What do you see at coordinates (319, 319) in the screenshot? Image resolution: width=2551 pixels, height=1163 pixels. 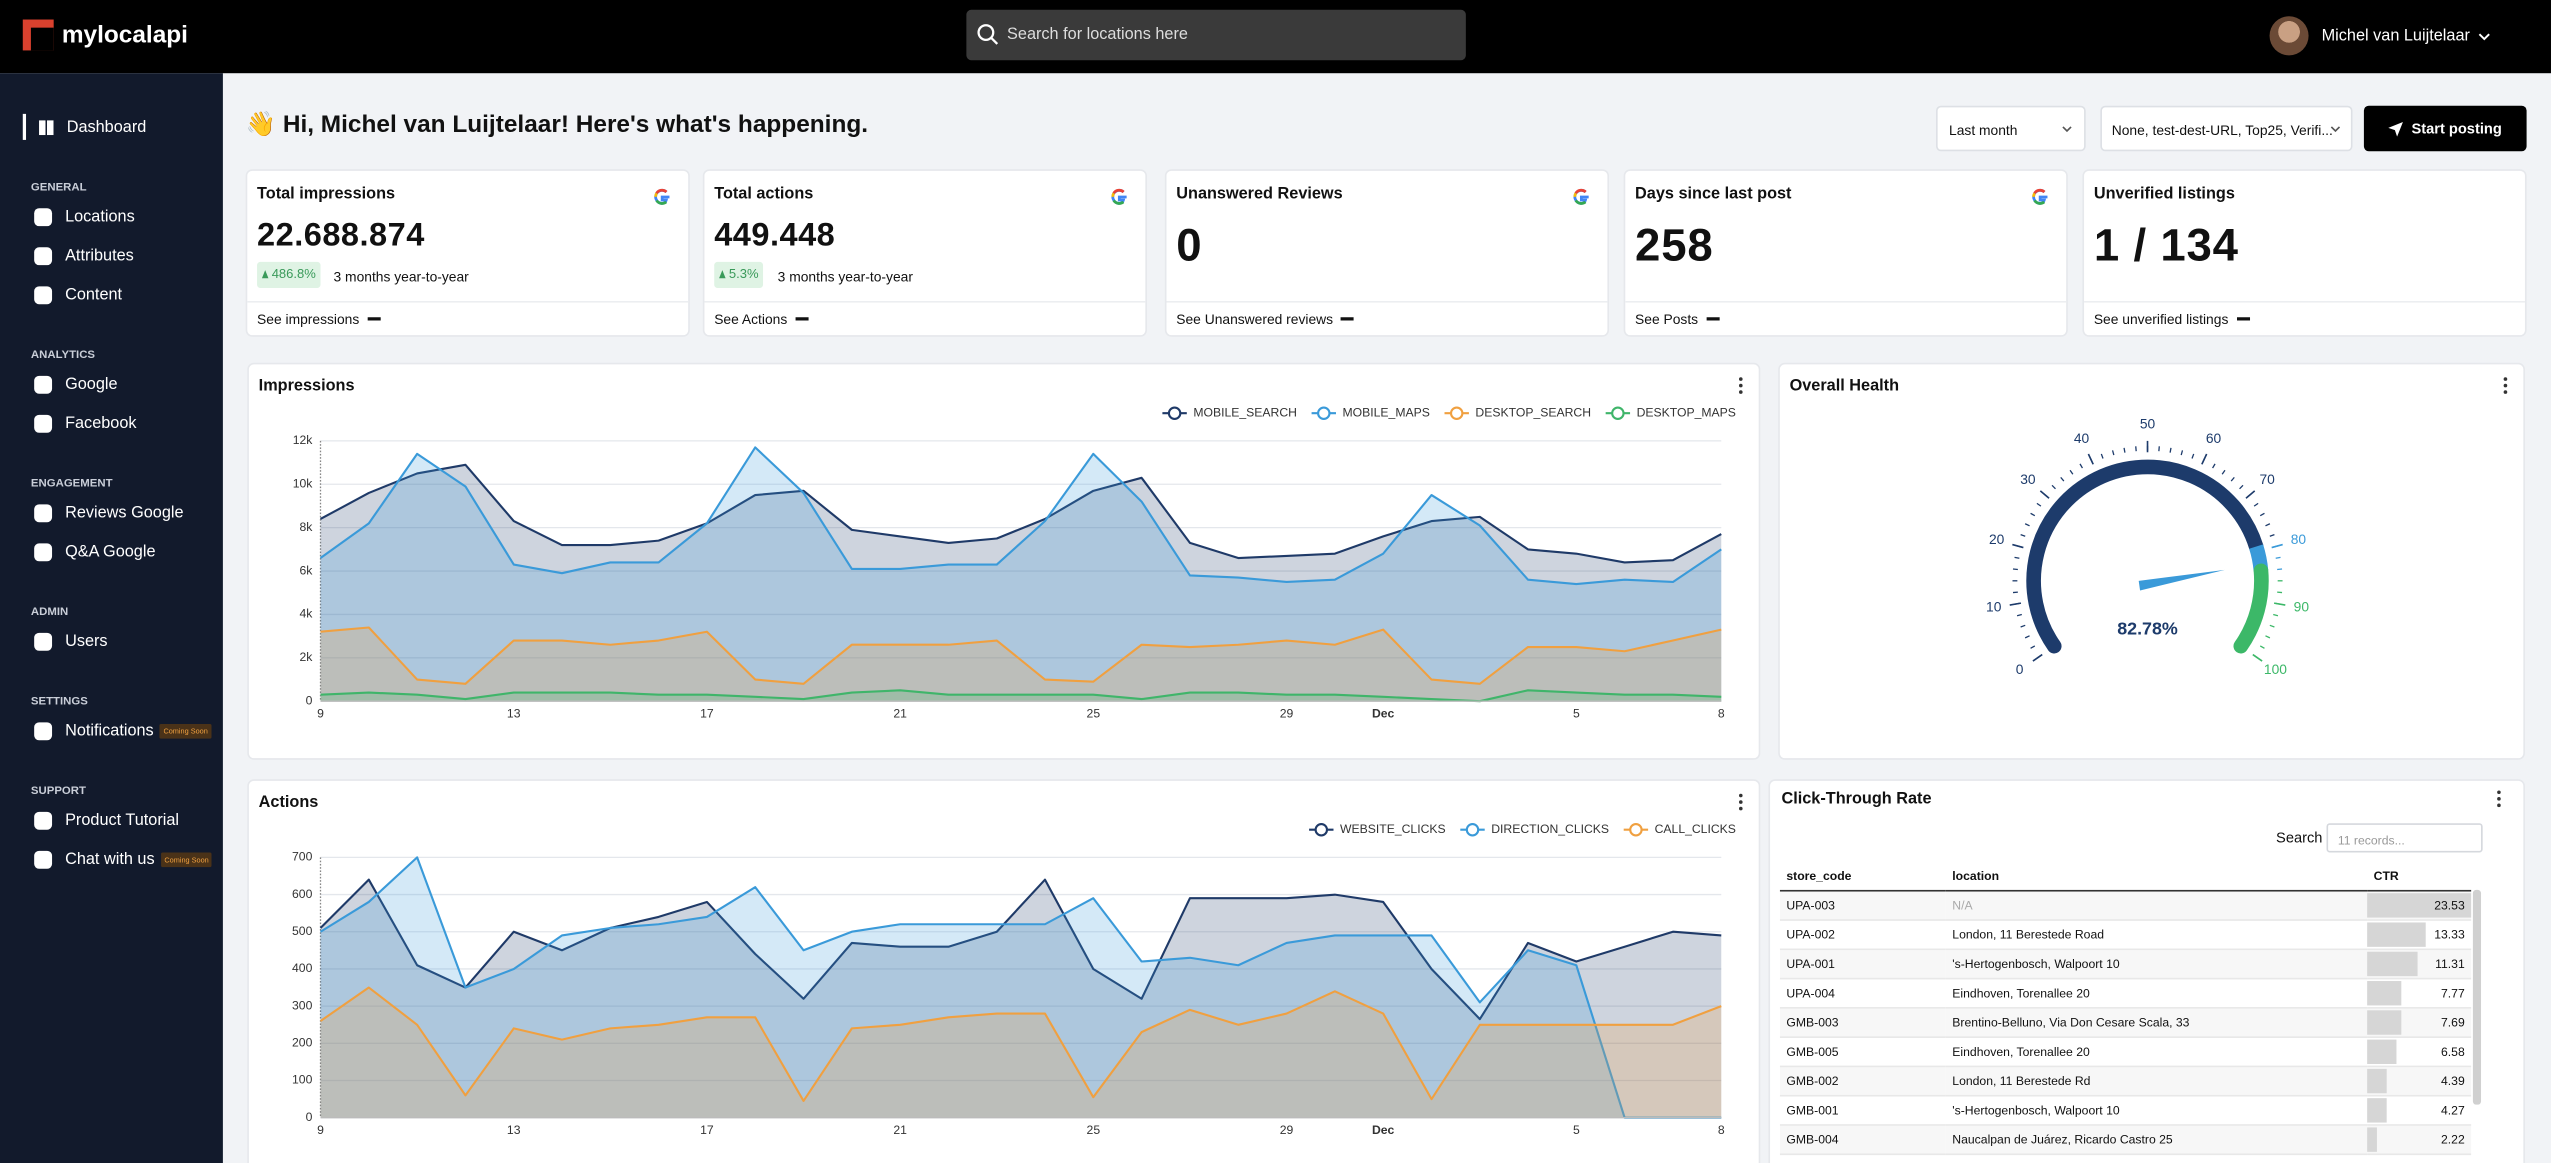 I see `kpi-link: See impressions` at bounding box center [319, 319].